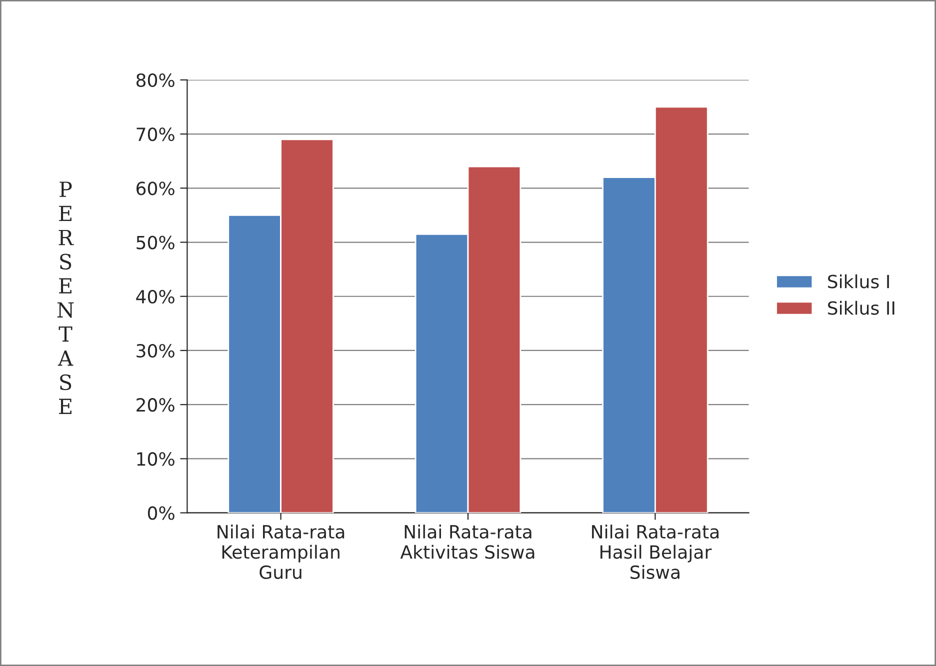 This screenshot has height=666, width=936. What do you see at coordinates (858, 281) in the screenshot?
I see `legend-label: Siklus I` at bounding box center [858, 281].